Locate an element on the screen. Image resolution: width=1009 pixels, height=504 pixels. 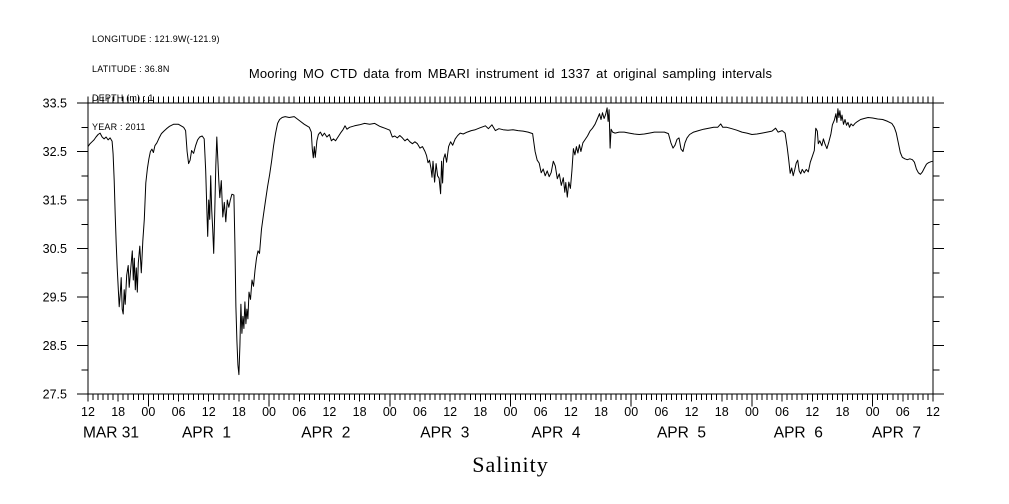
x-date-label: APR 2 is located at coordinates (325, 433).